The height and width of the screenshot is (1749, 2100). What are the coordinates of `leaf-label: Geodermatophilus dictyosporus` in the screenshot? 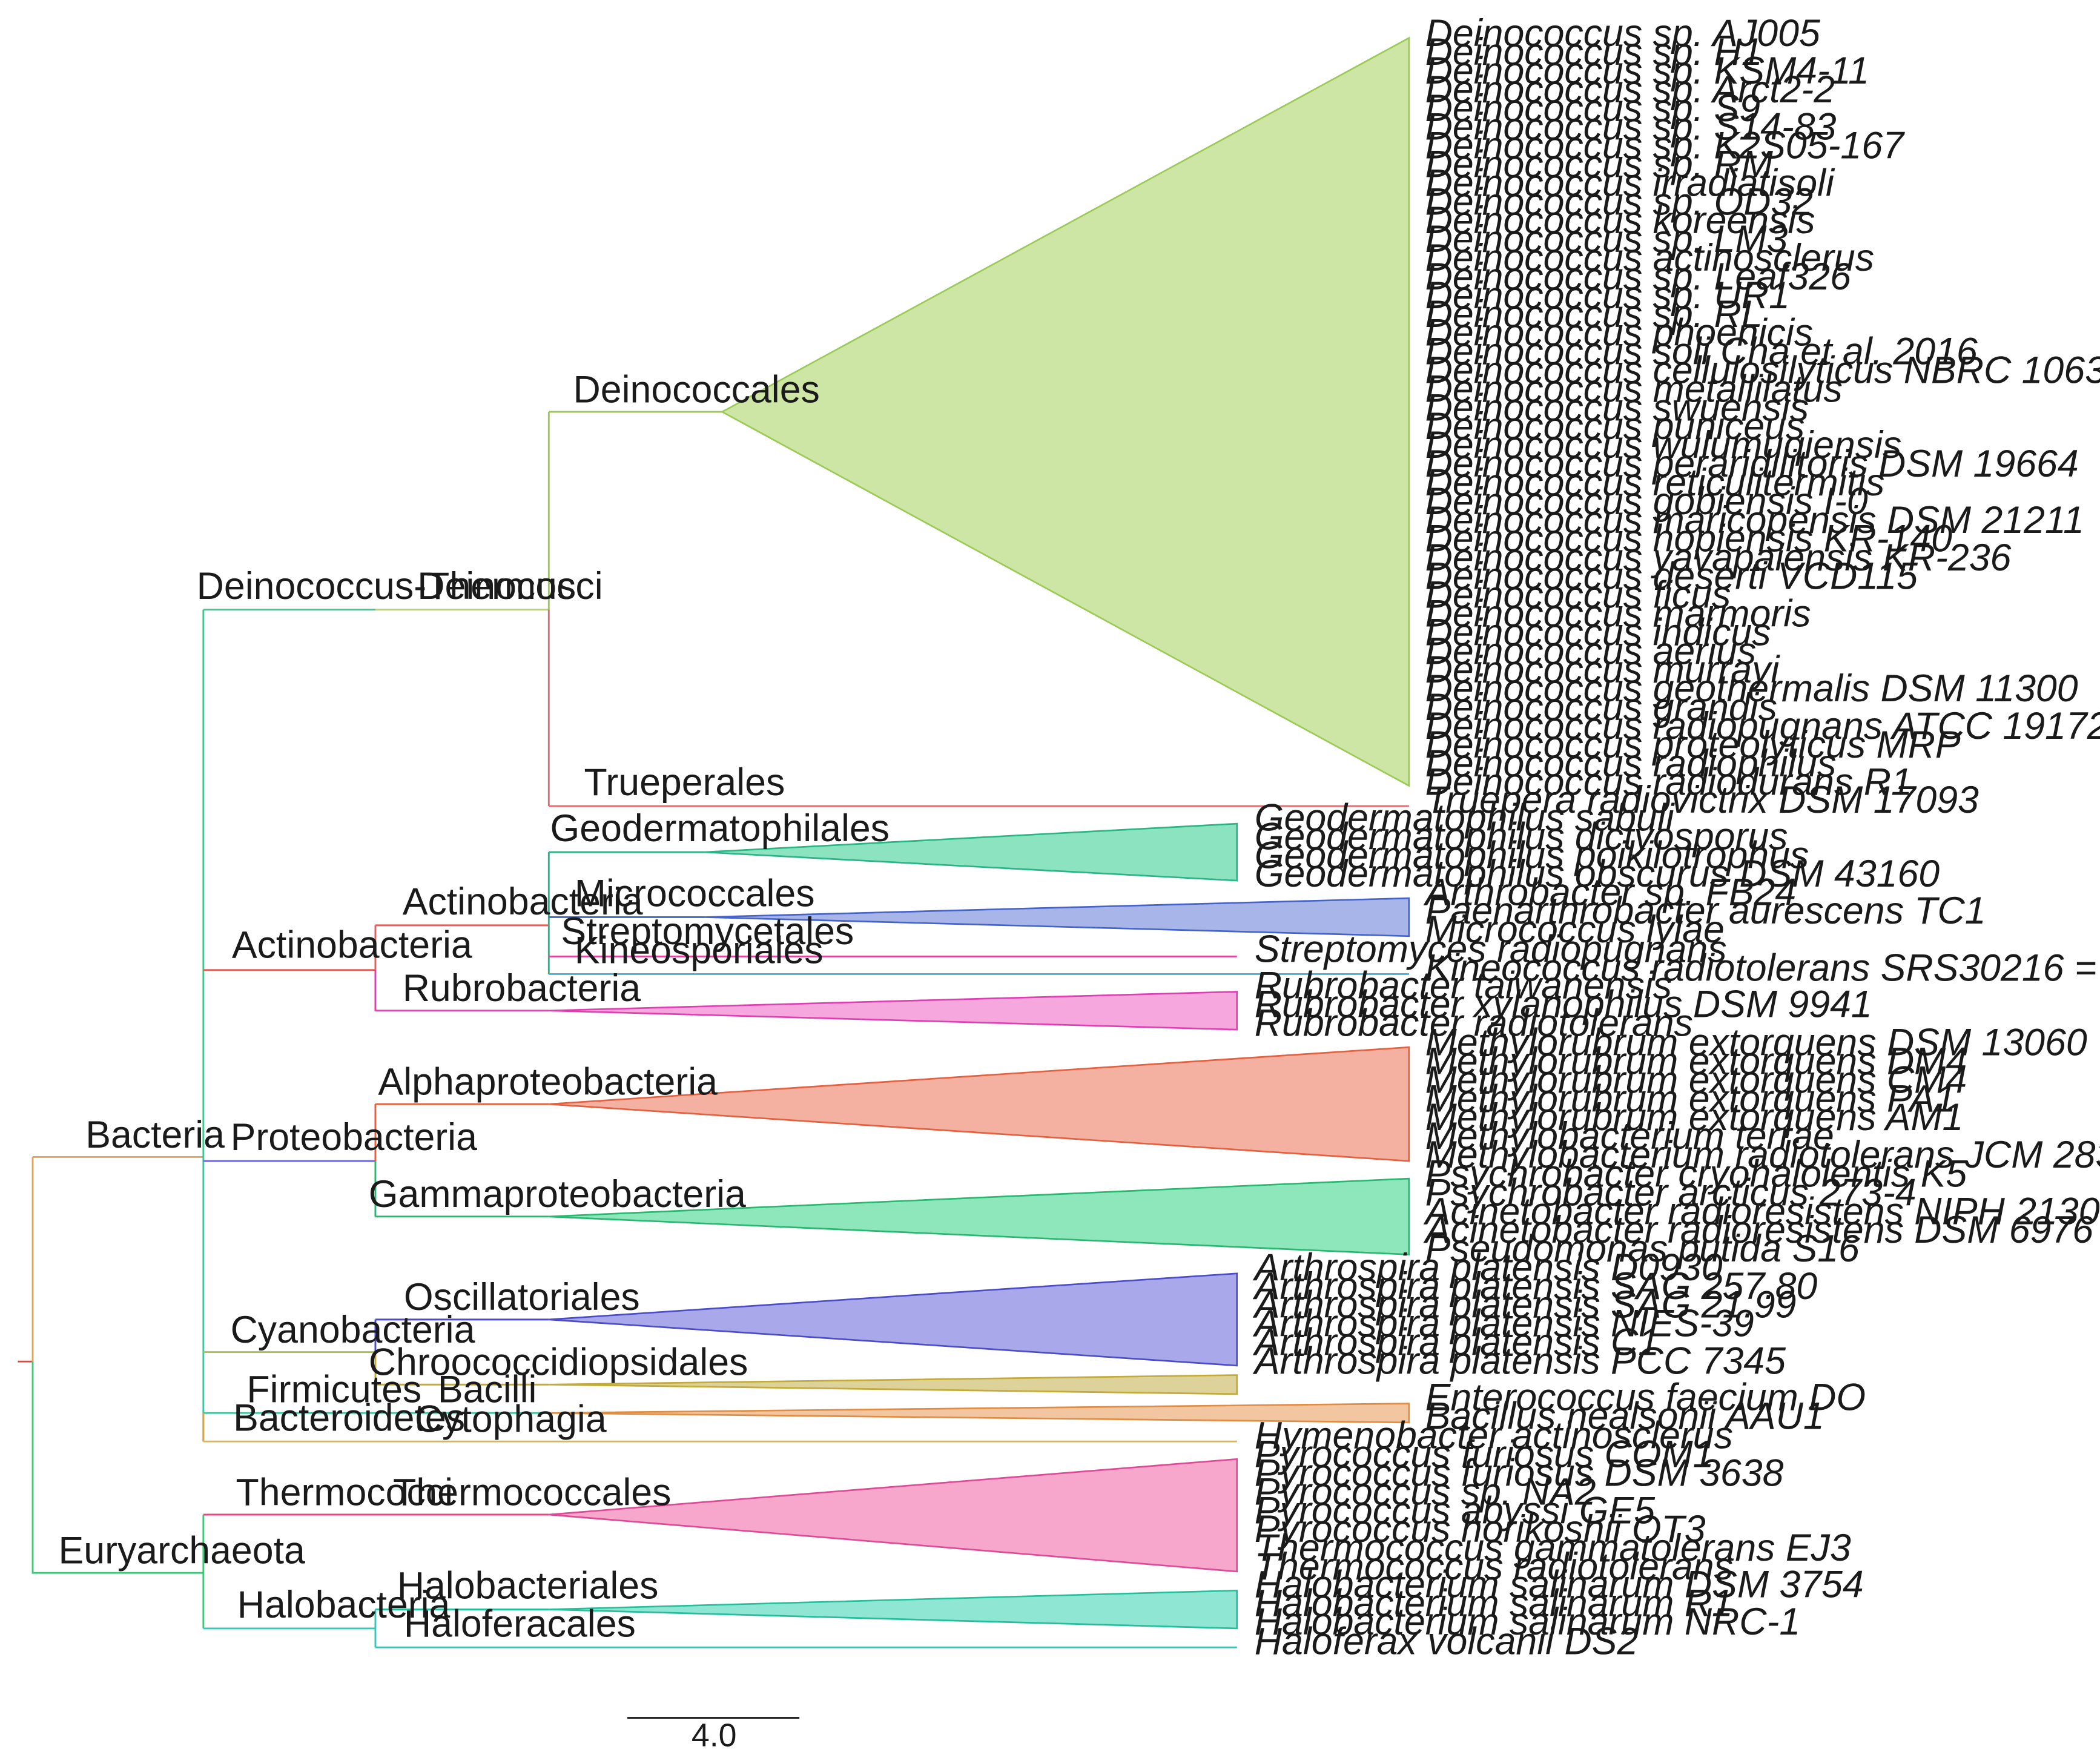 It's located at (1521, 836).